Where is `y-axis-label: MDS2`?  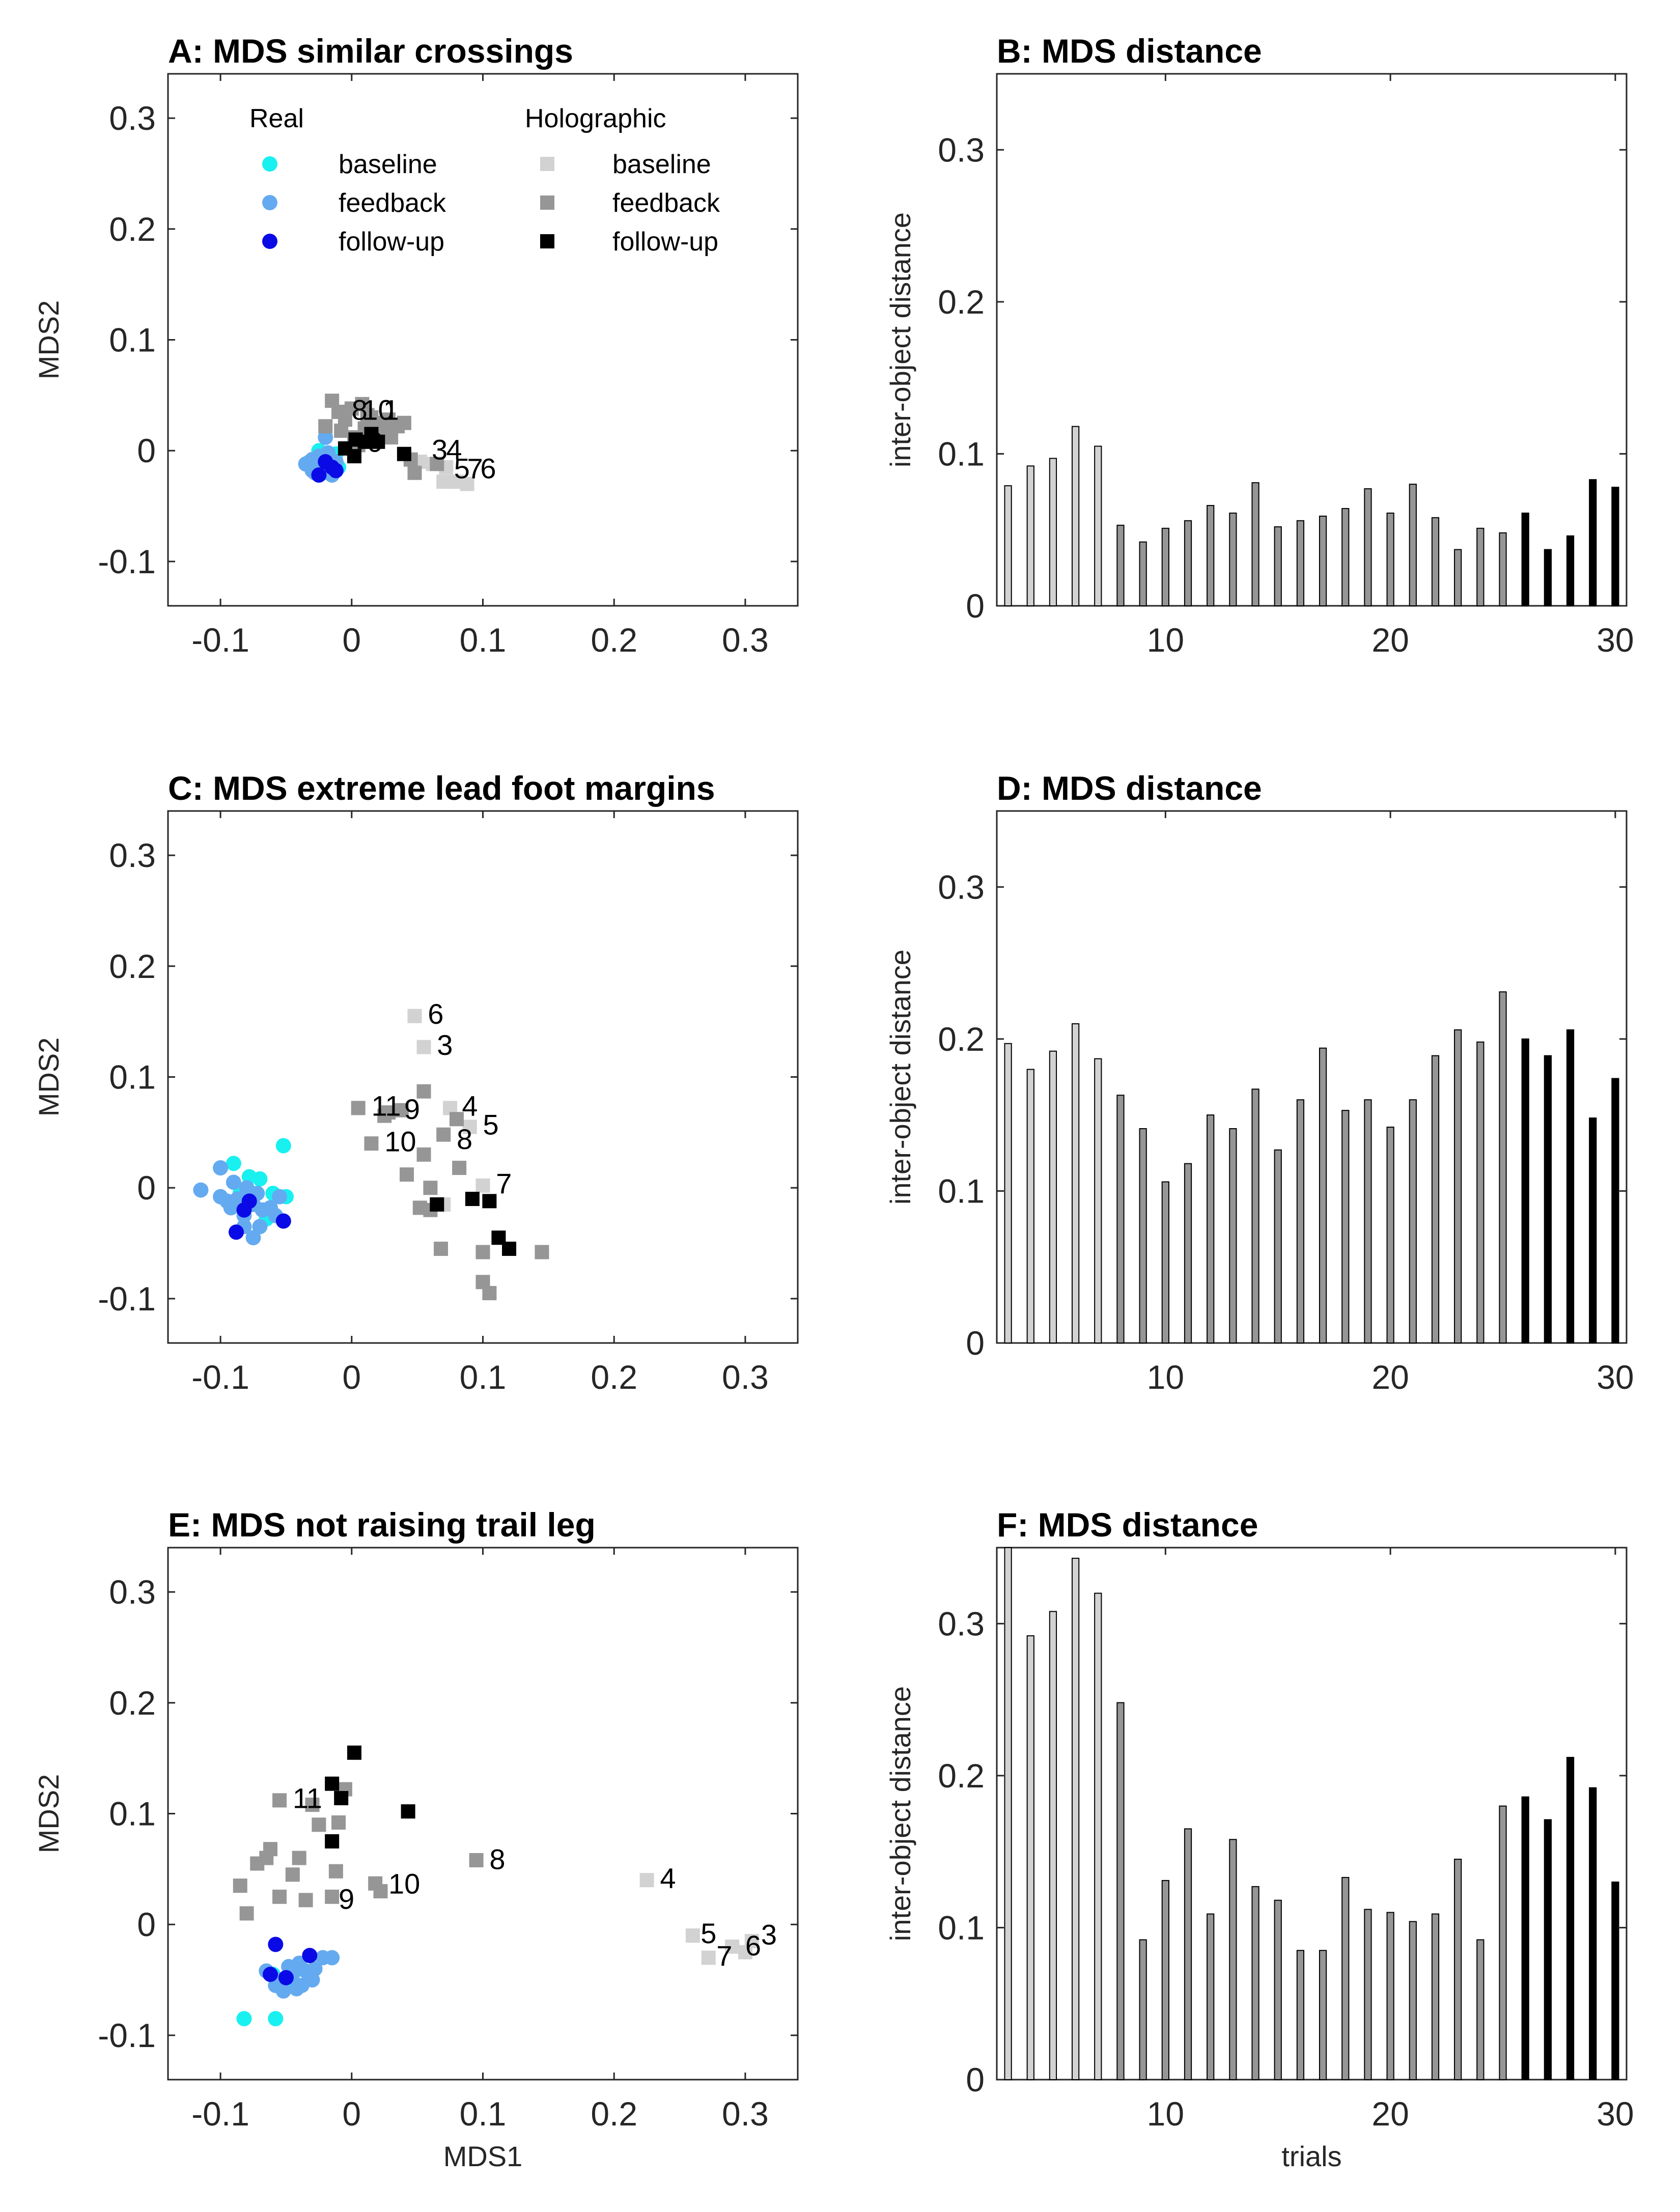 y-axis-label: MDS2 is located at coordinates (49, 1077).